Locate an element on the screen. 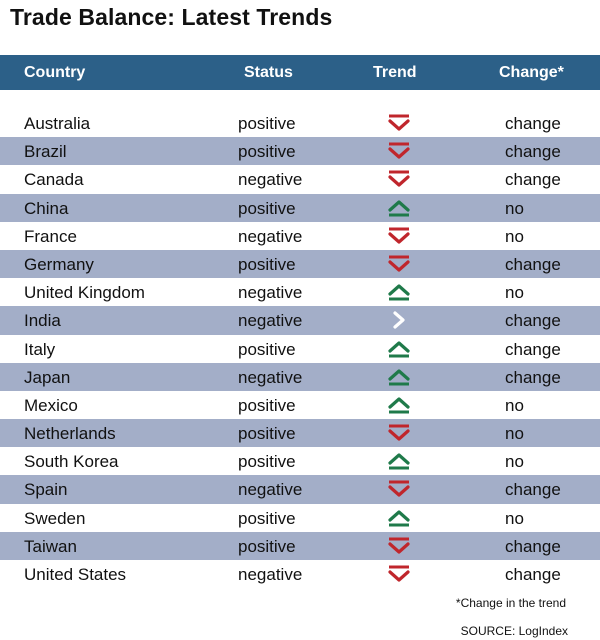  table-row: United Kingdom negative no is located at coordinates (300, 292).